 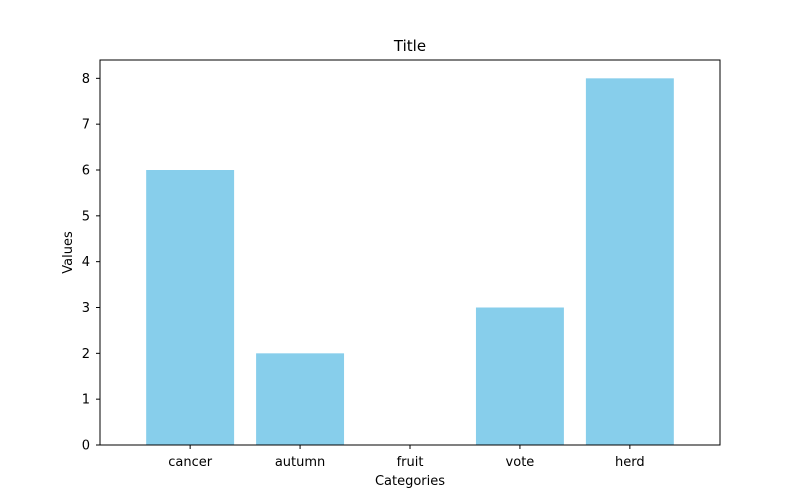 I want to click on y-tick-label: 0, so click(x=86, y=446).